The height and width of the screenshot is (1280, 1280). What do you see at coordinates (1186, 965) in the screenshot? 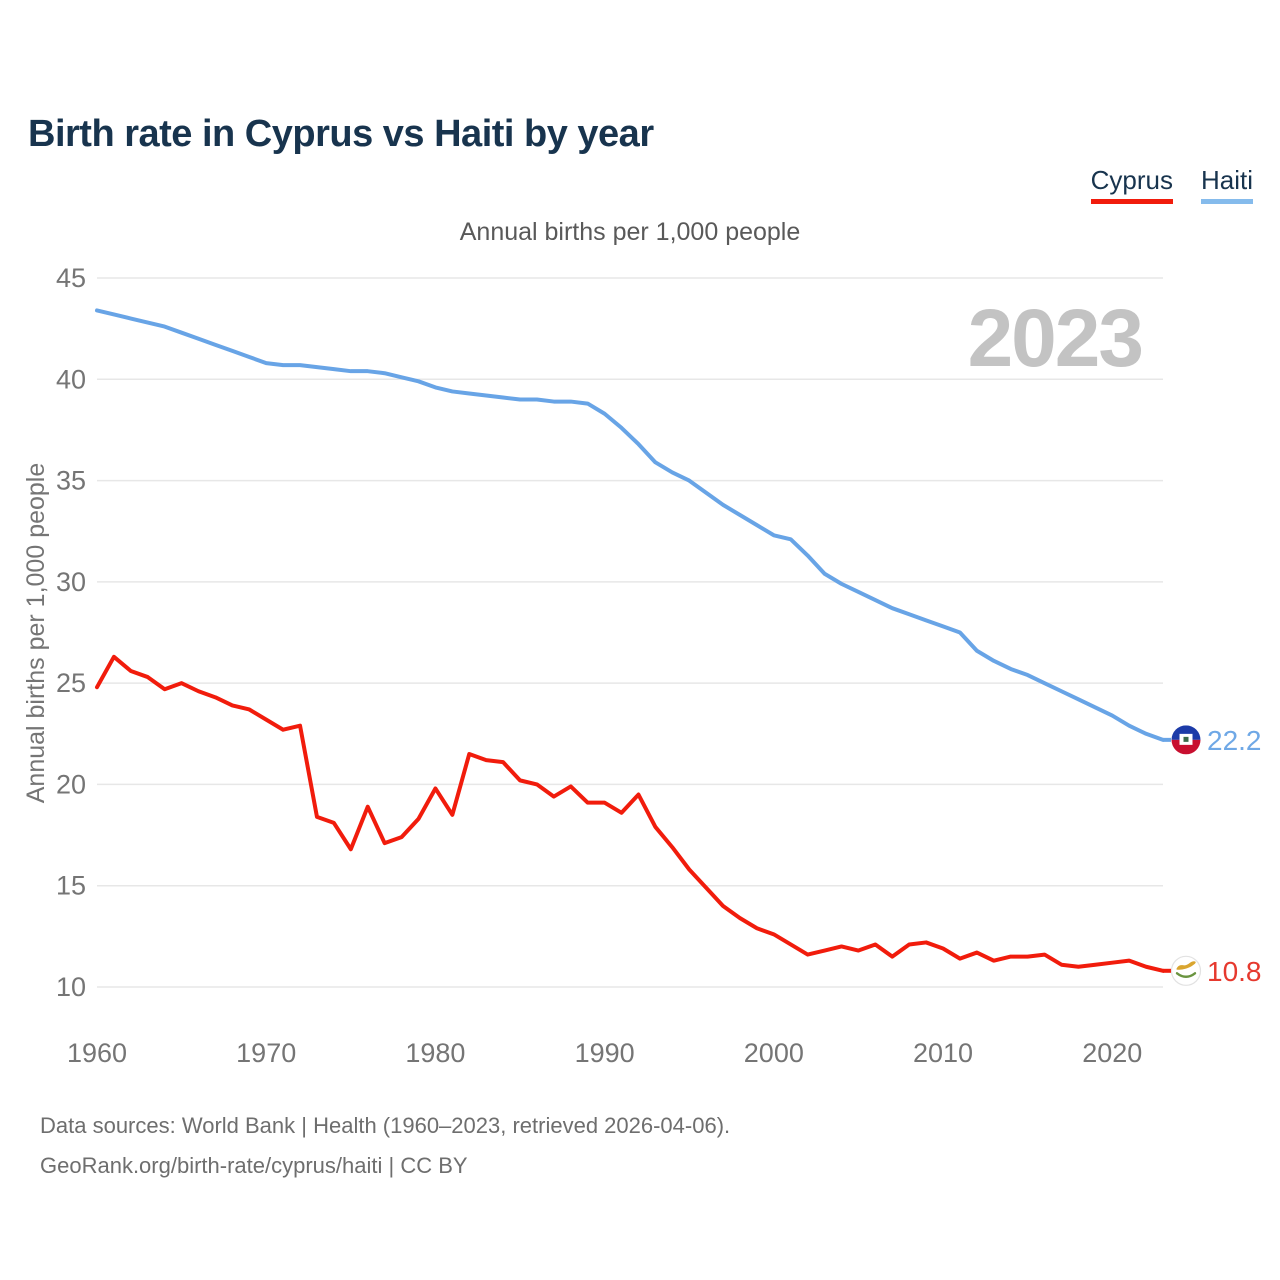
I see `cyprus-island-shape` at bounding box center [1186, 965].